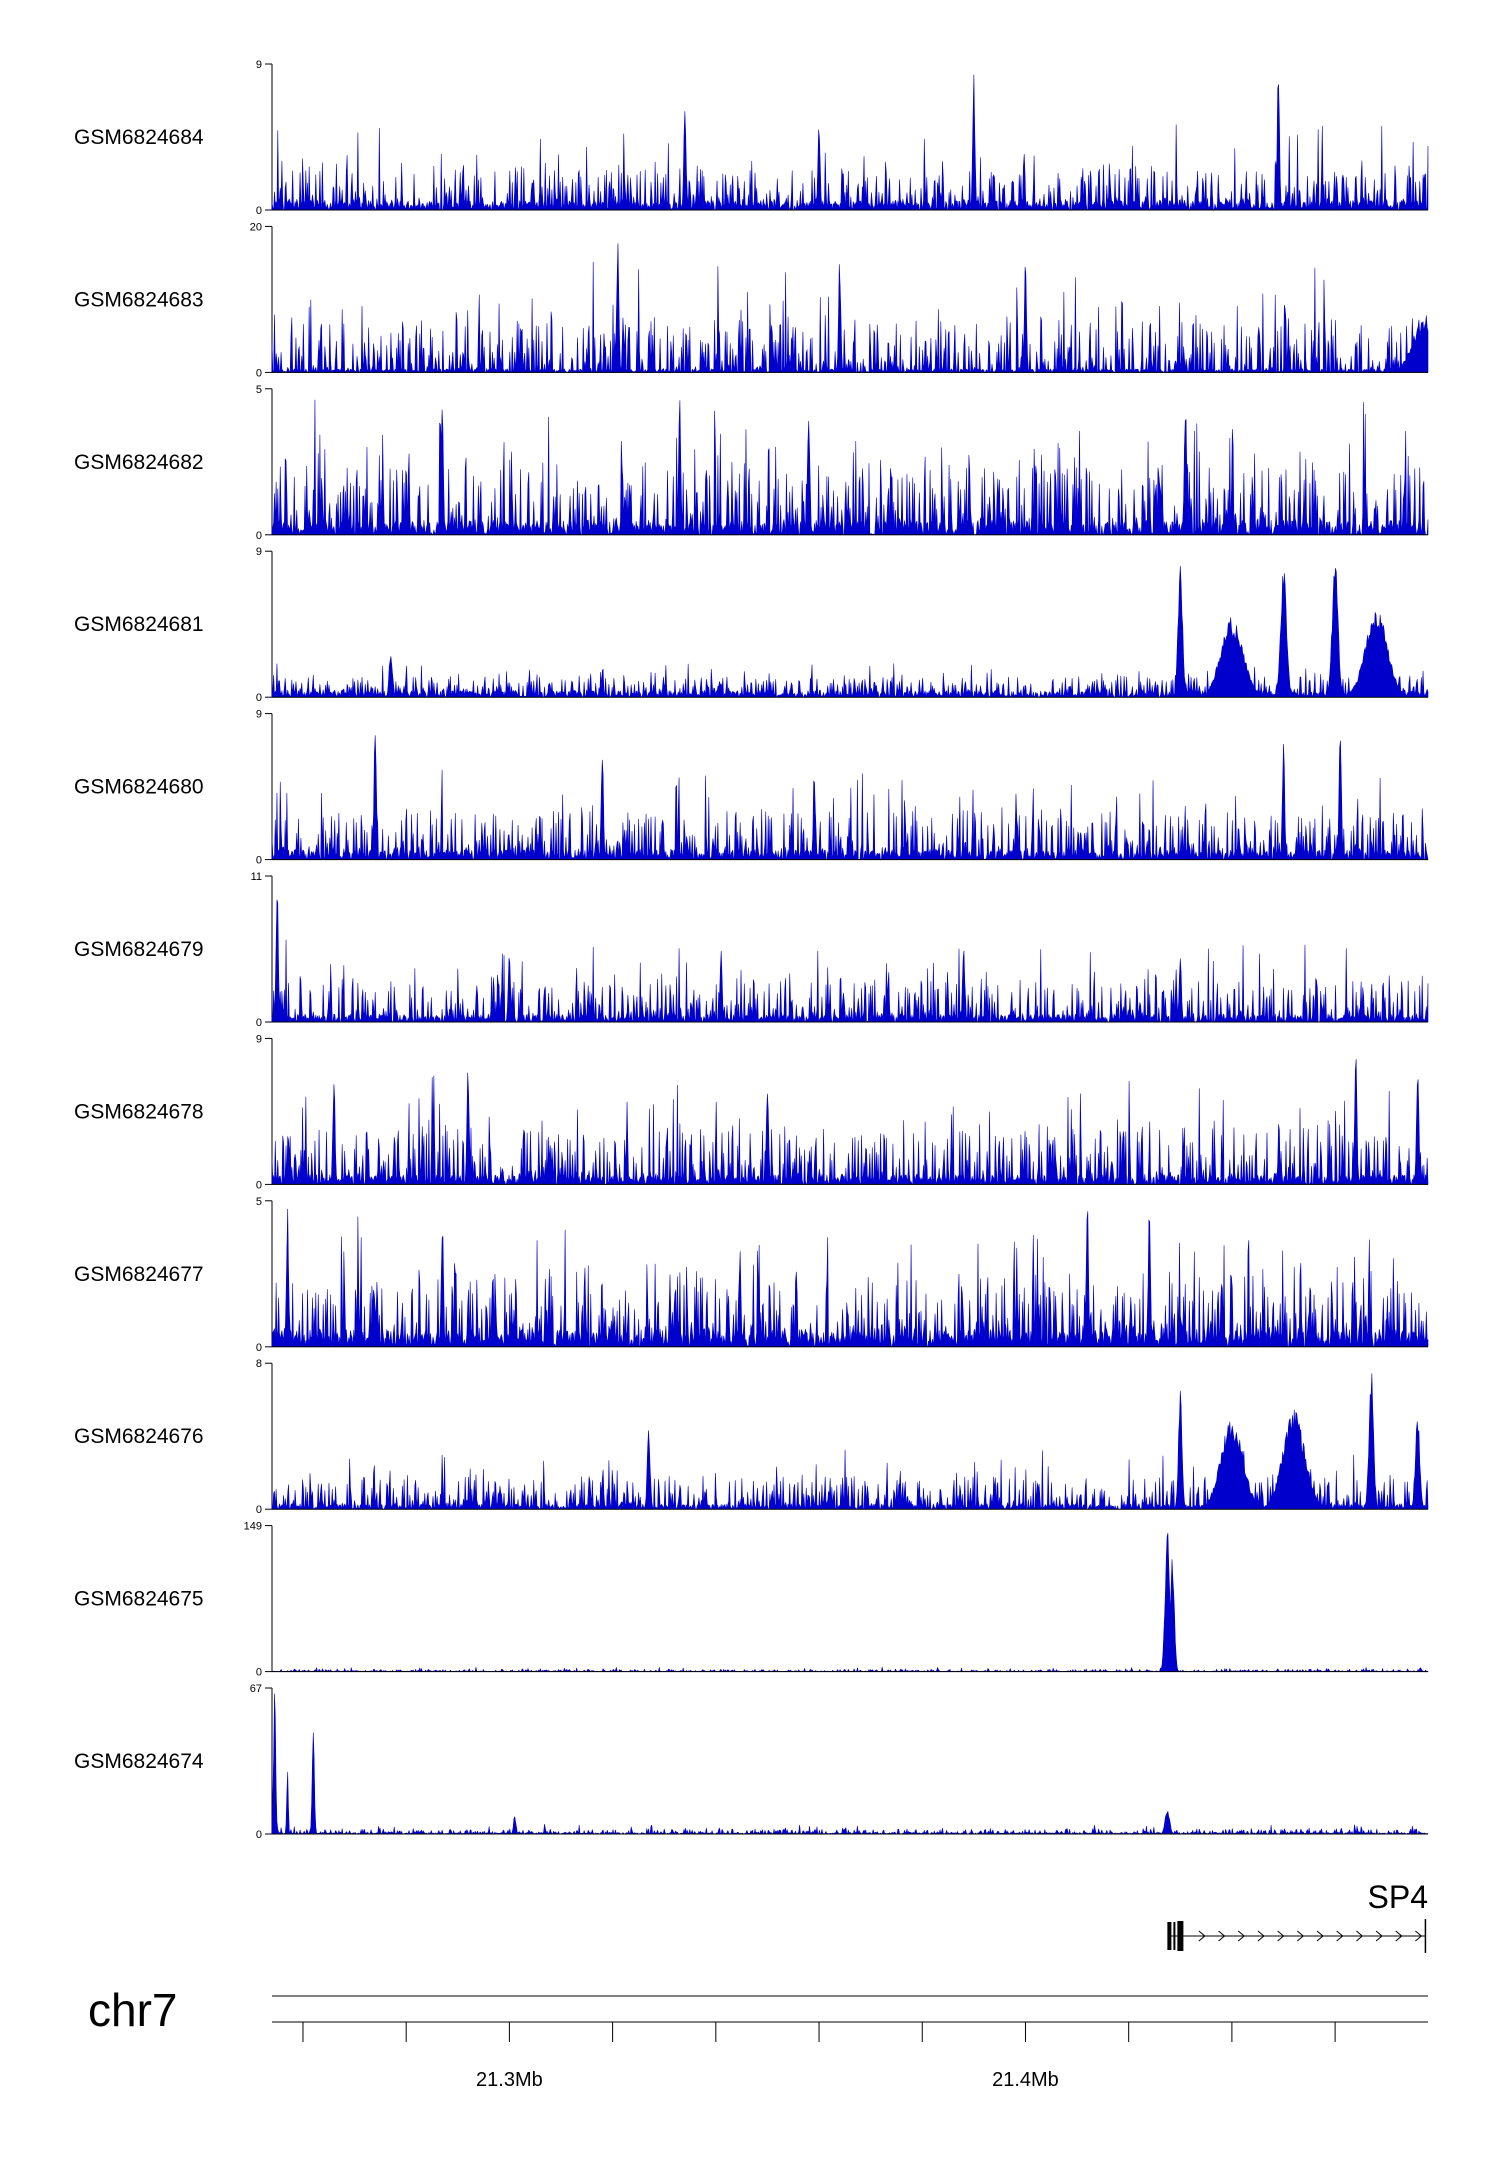 This screenshot has width=1500, height=2170. I want to click on chromosome-axis: chr7 21.3Mb 21.4Mb, so click(758, 2037).